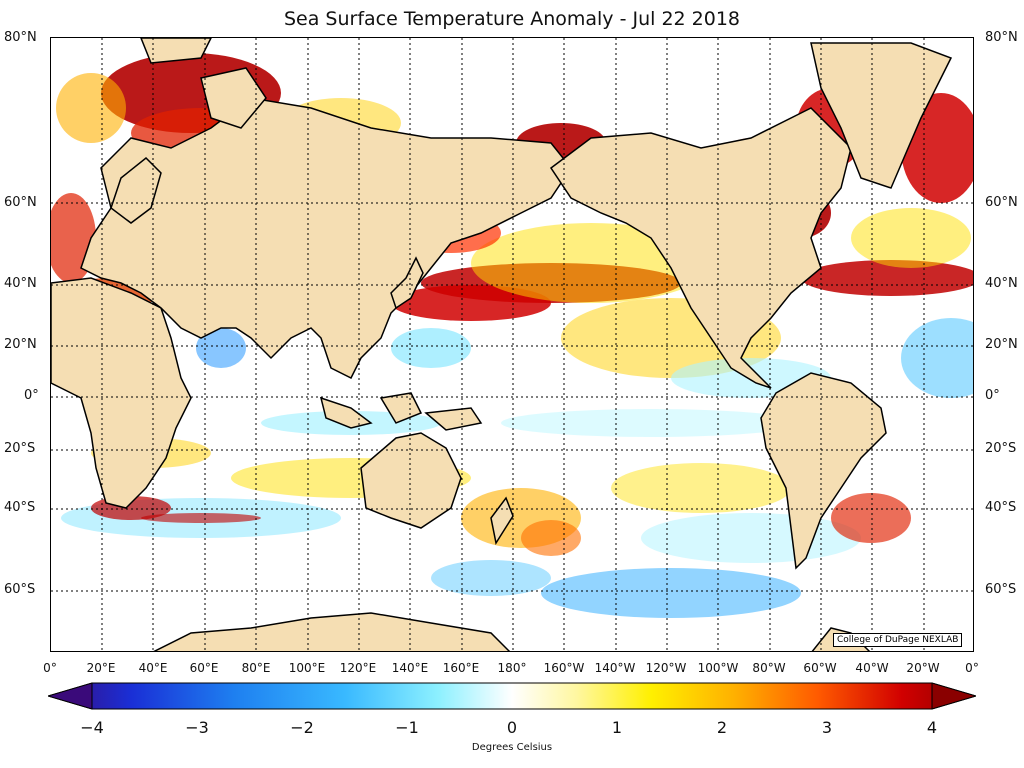  Describe the element at coordinates (512, 727) in the screenshot. I see `colorbar-tick-0: 0` at that location.